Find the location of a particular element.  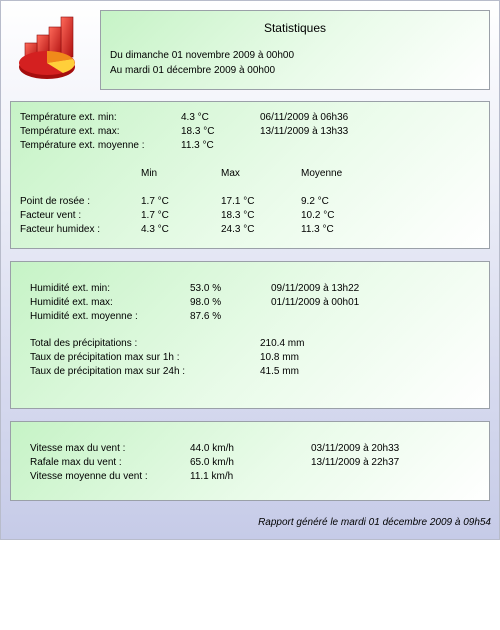

humidity-max-value: 98.0 % is located at coordinates (206, 302).